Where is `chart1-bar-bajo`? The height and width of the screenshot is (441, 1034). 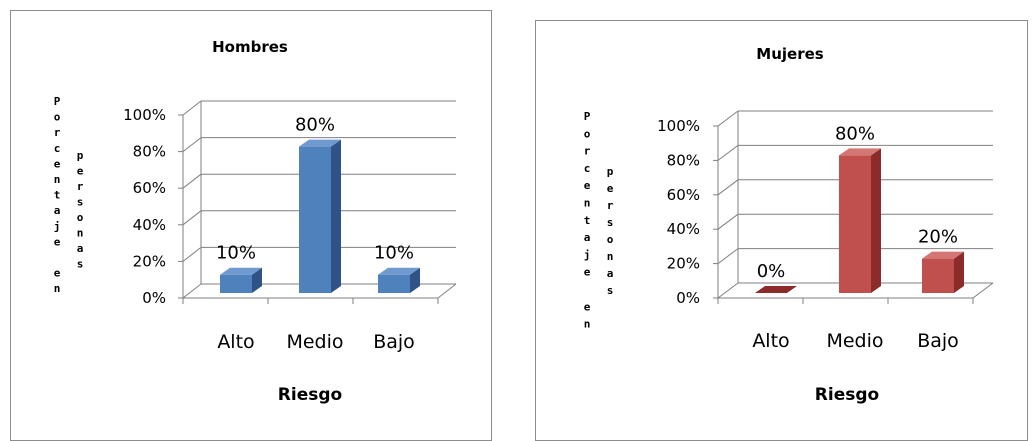 chart1-bar-bajo is located at coordinates (394, 283).